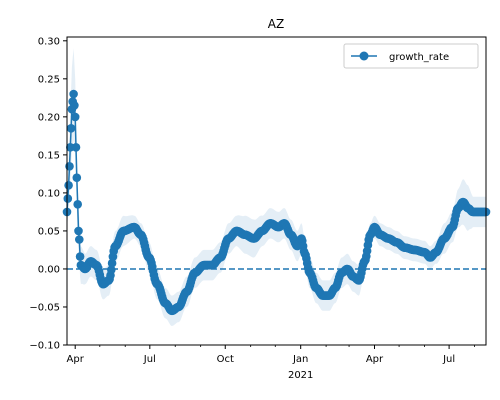 This screenshot has width=500, height=400. I want to click on legend: growth_rate, so click(411, 56).